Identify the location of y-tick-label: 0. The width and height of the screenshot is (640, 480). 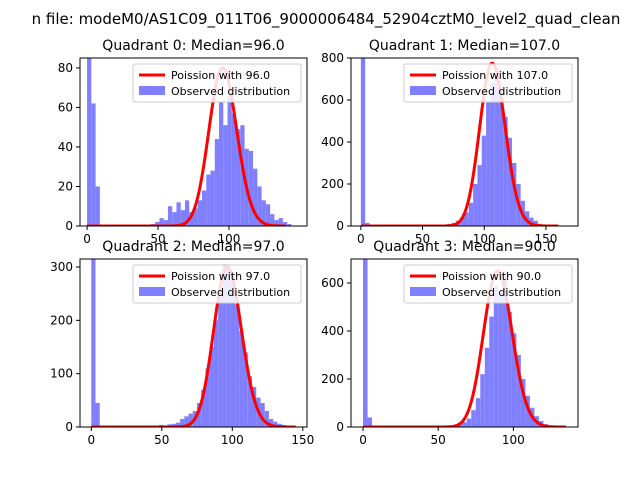
(69, 427).